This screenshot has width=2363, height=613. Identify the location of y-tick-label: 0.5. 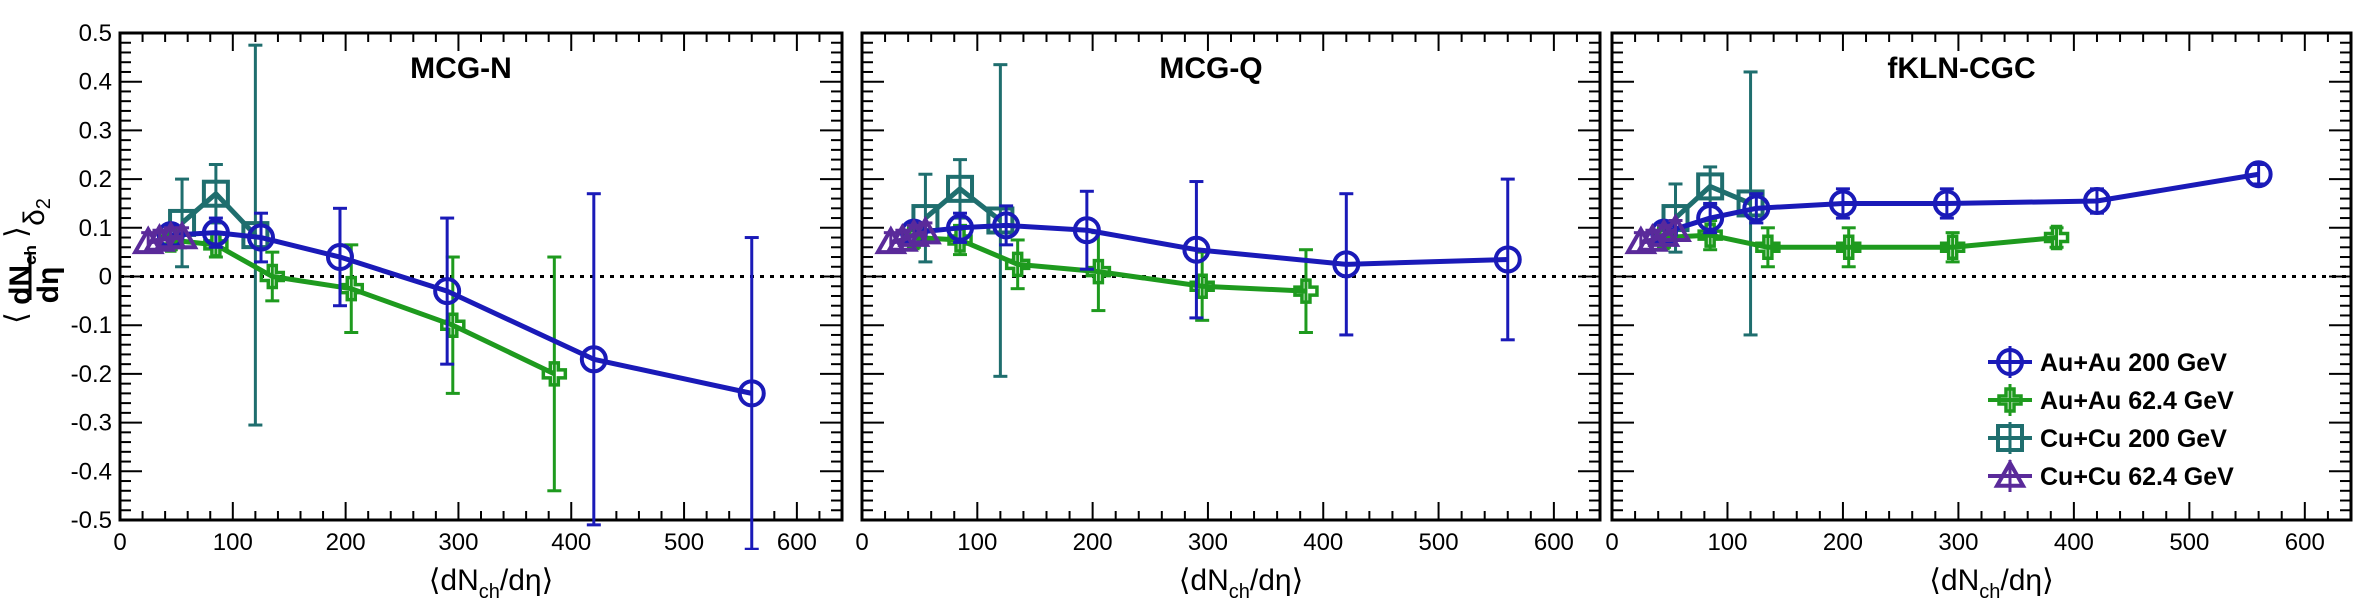
(95, 33).